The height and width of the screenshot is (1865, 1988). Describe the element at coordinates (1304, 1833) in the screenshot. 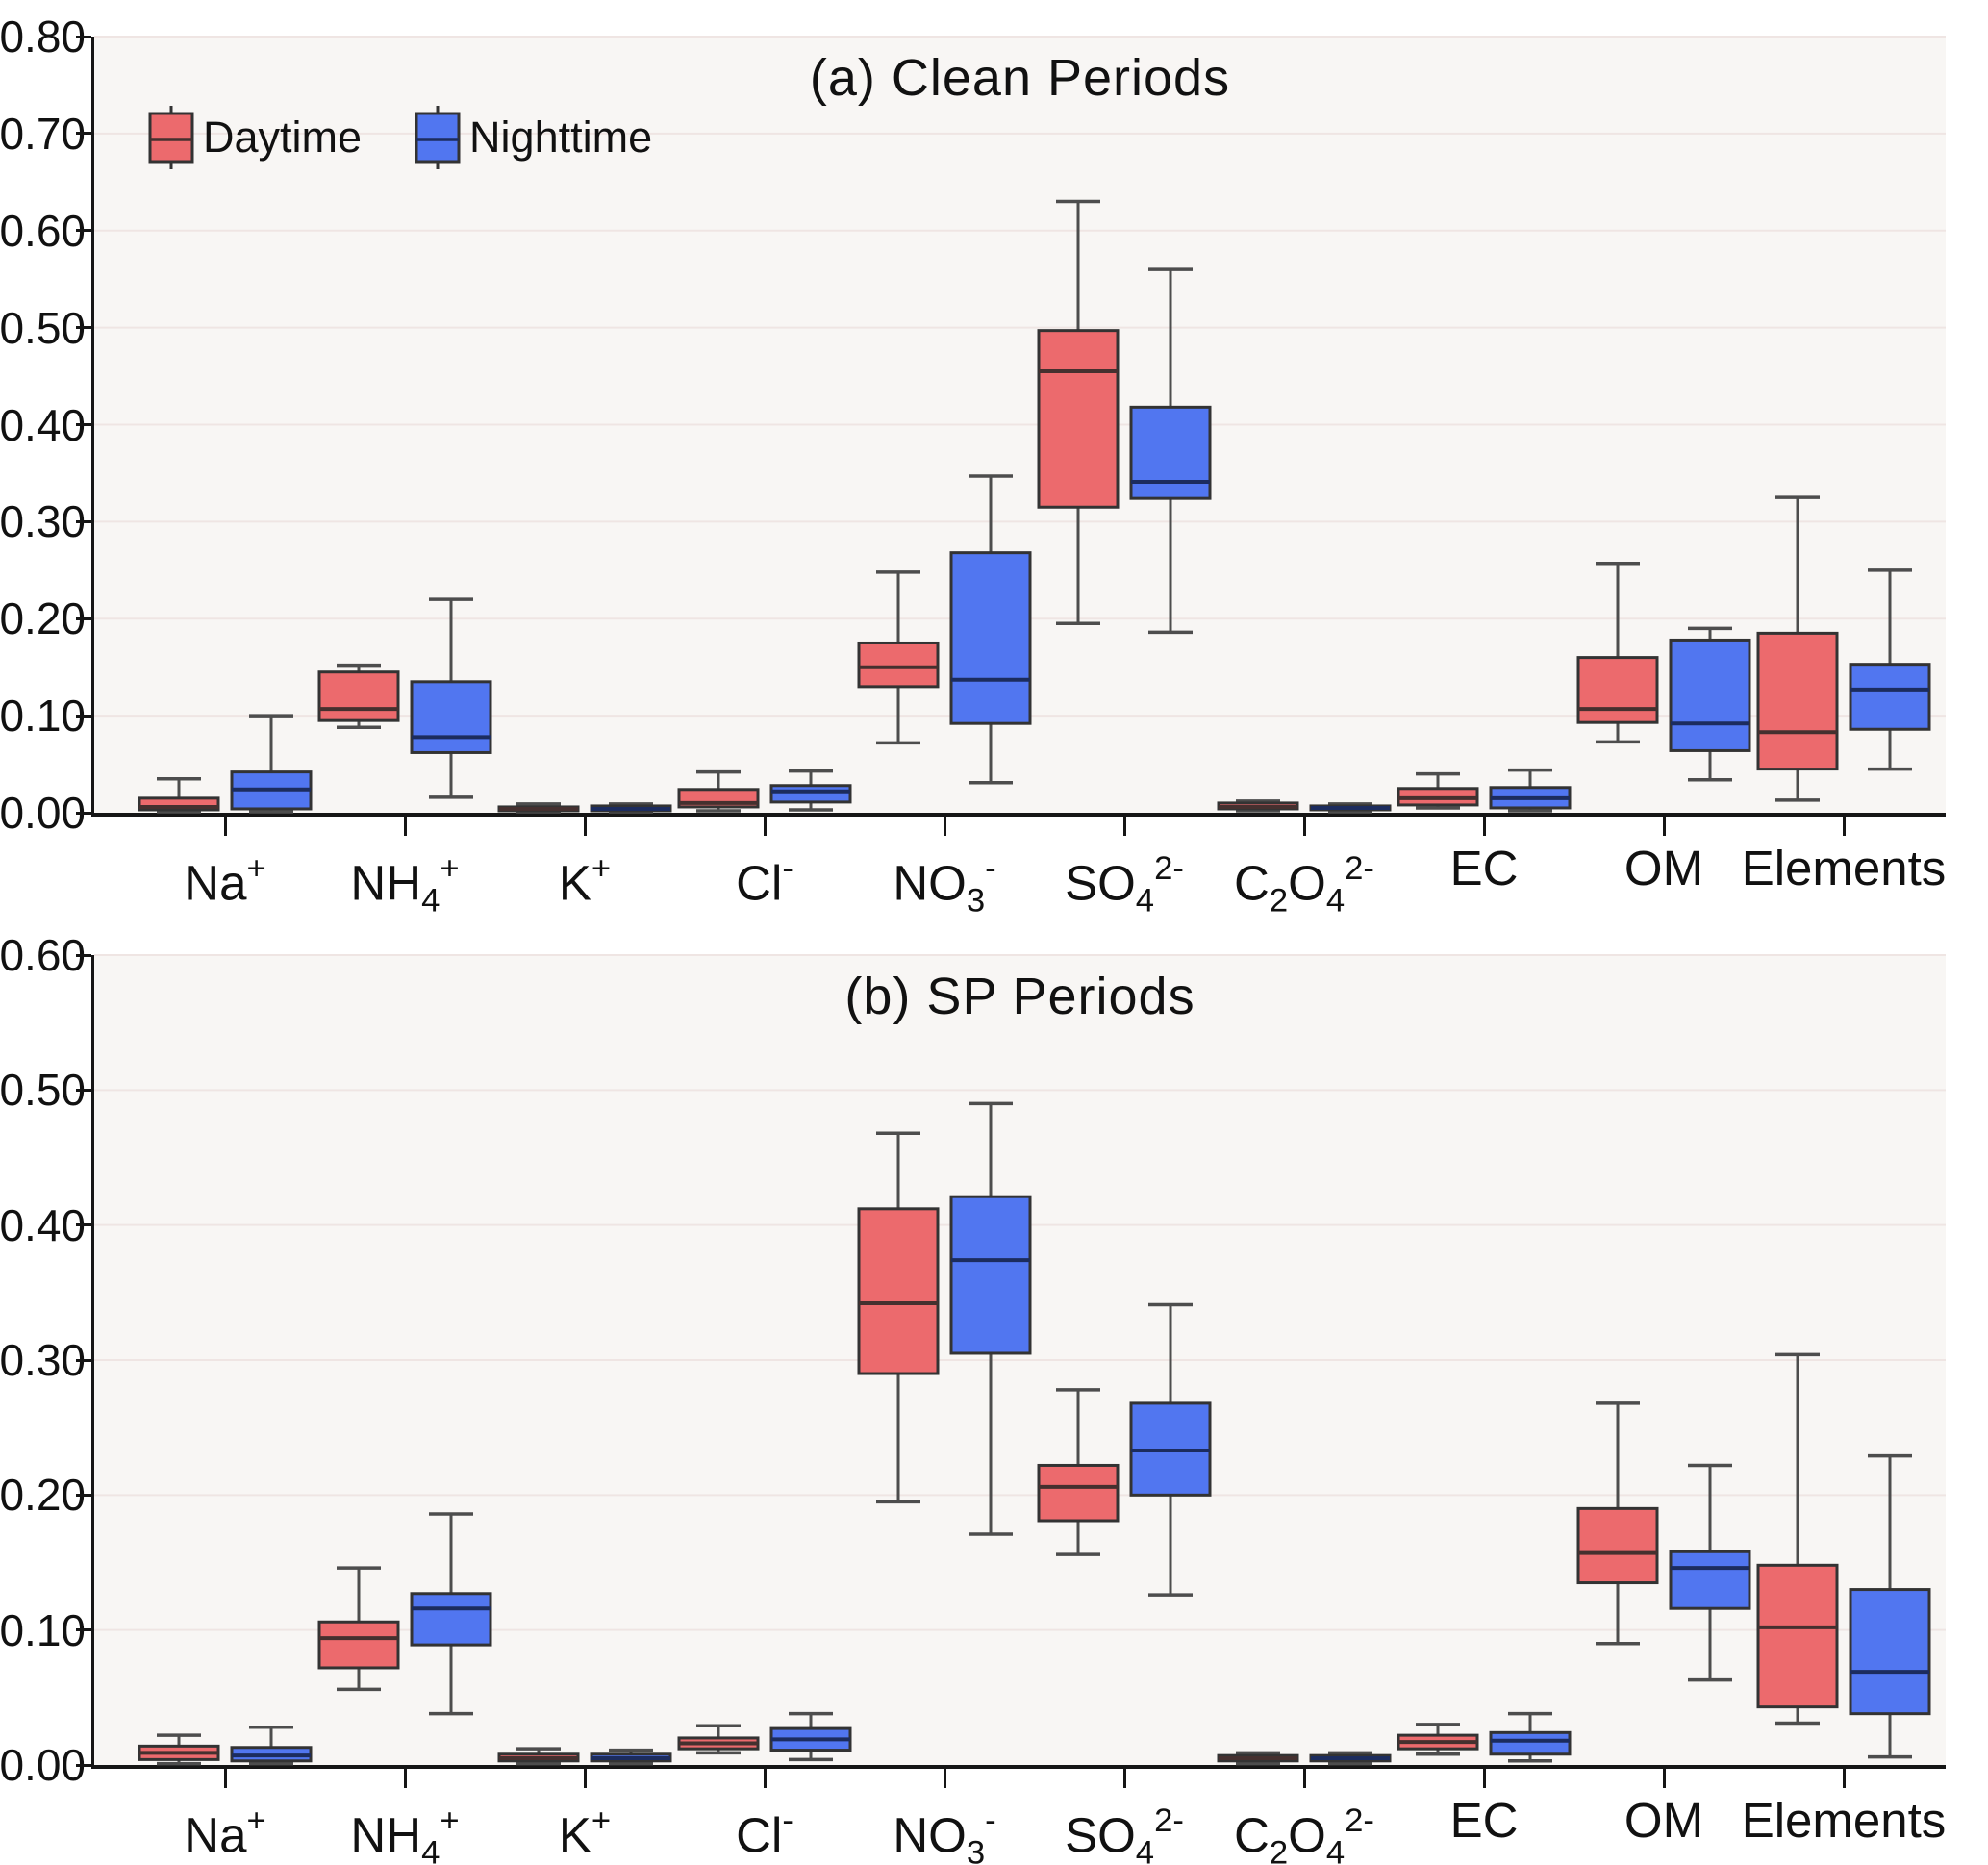

I see `x-label-C2O4 2-: C2O42-` at that location.